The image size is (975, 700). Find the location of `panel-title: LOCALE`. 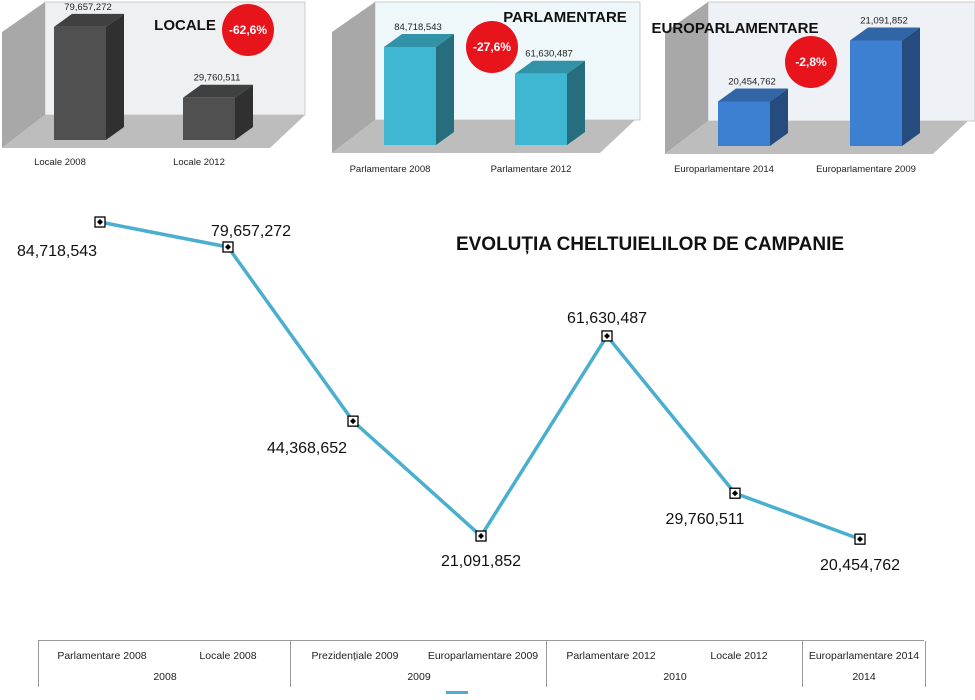

panel-title: LOCALE is located at coordinates (185, 25).